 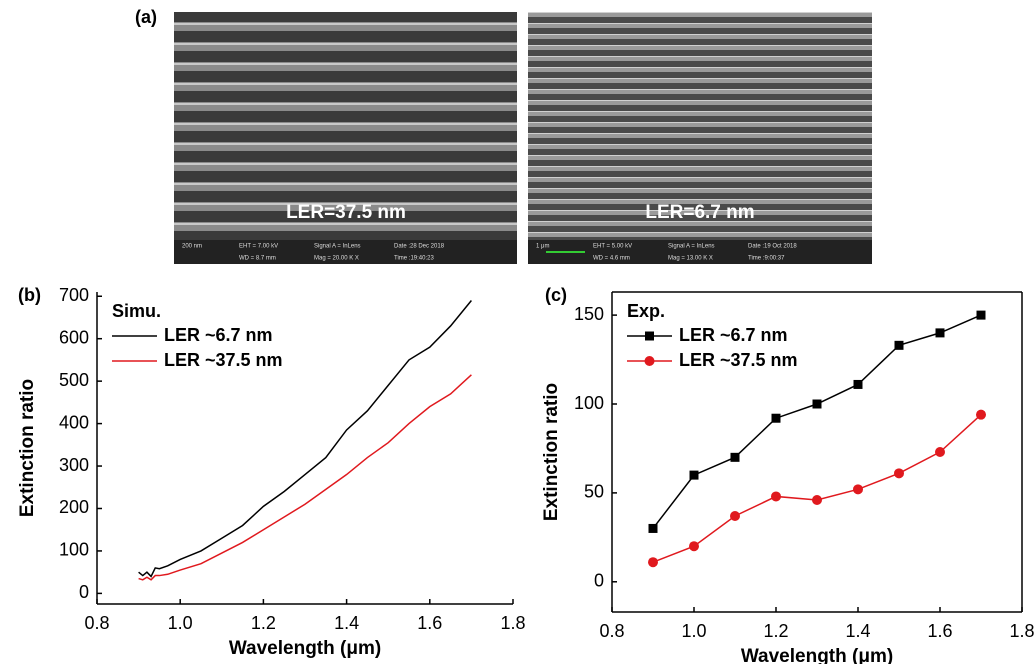 What do you see at coordinates (414, 259) in the screenshot?
I see `image-info: Time :19:40:23` at bounding box center [414, 259].